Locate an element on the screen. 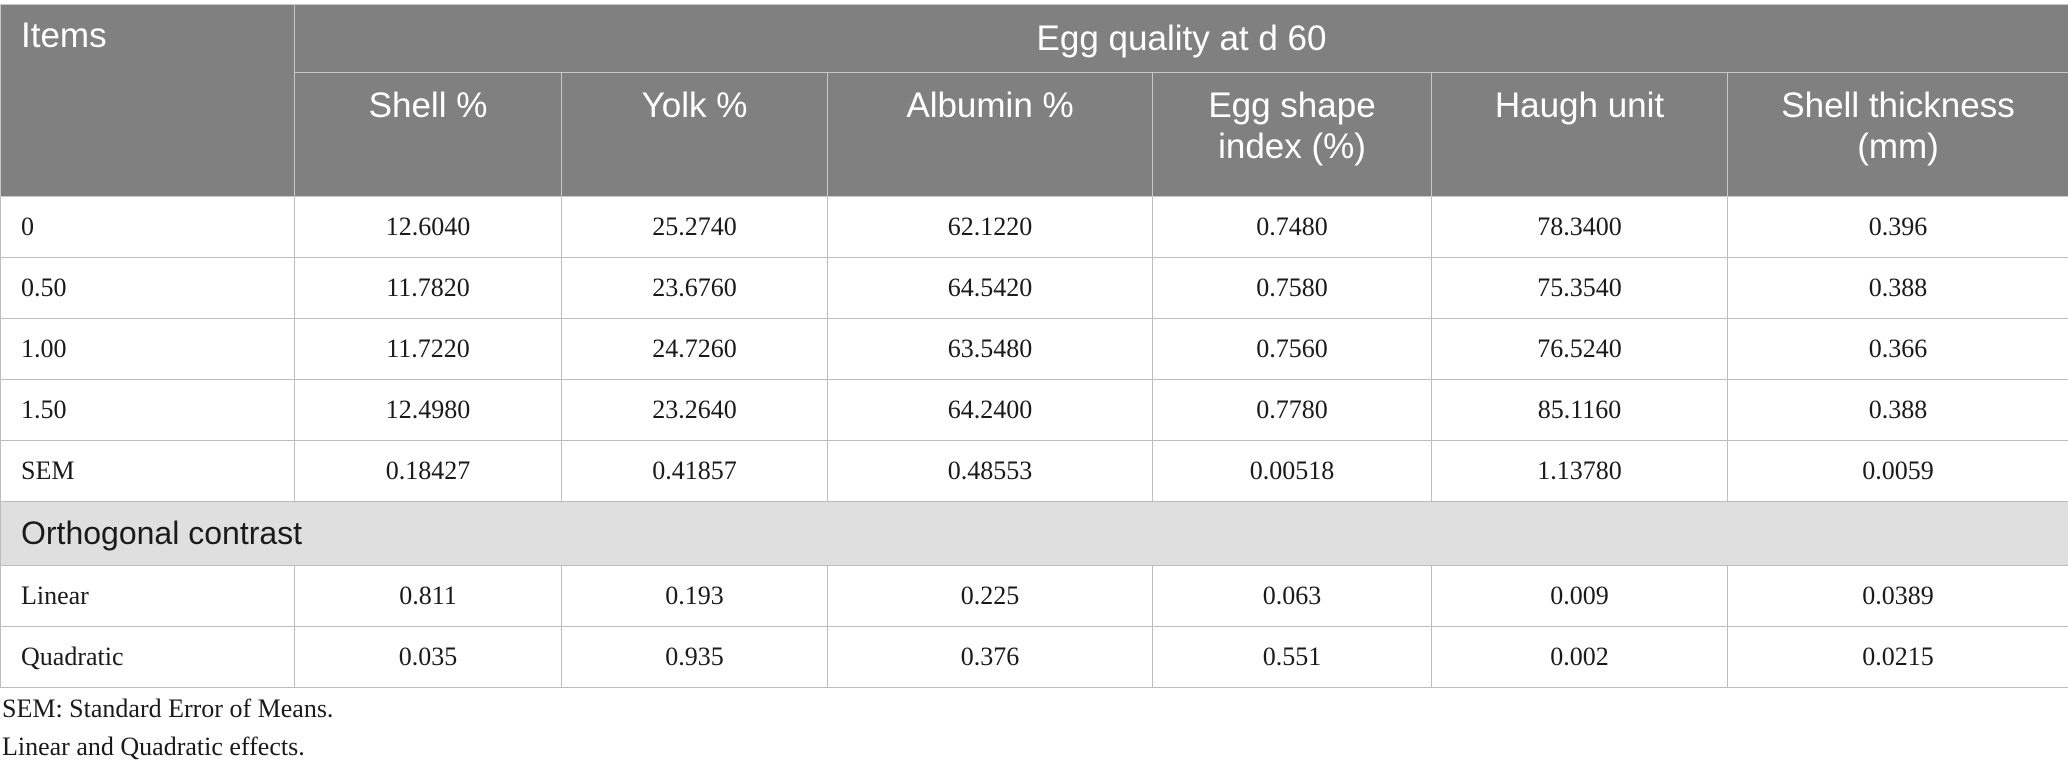  table-cell: 76.5240 is located at coordinates (1579, 349).